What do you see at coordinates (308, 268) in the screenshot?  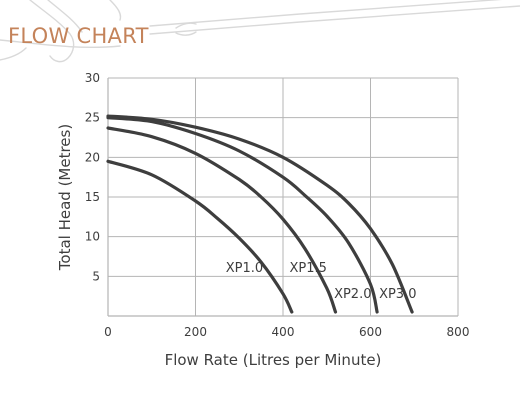 I see `series-label: XP1.5` at bounding box center [308, 268].